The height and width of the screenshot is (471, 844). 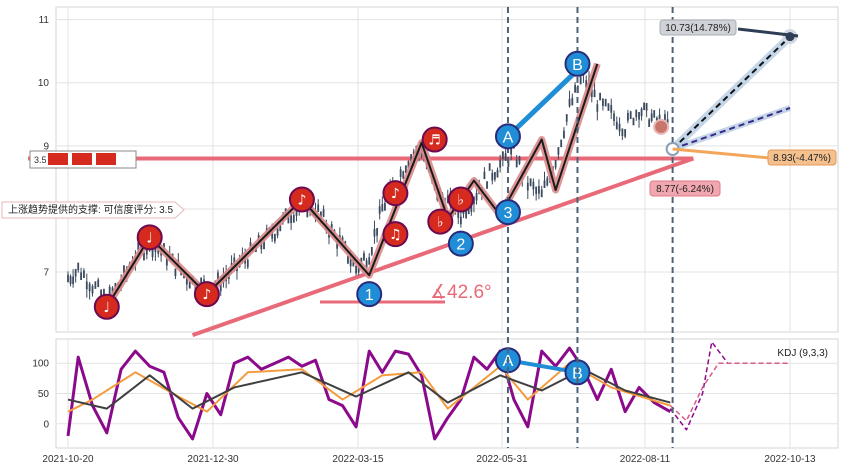 What do you see at coordinates (721, 153) in the screenshot?
I see `target-mid-arrow` at bounding box center [721, 153].